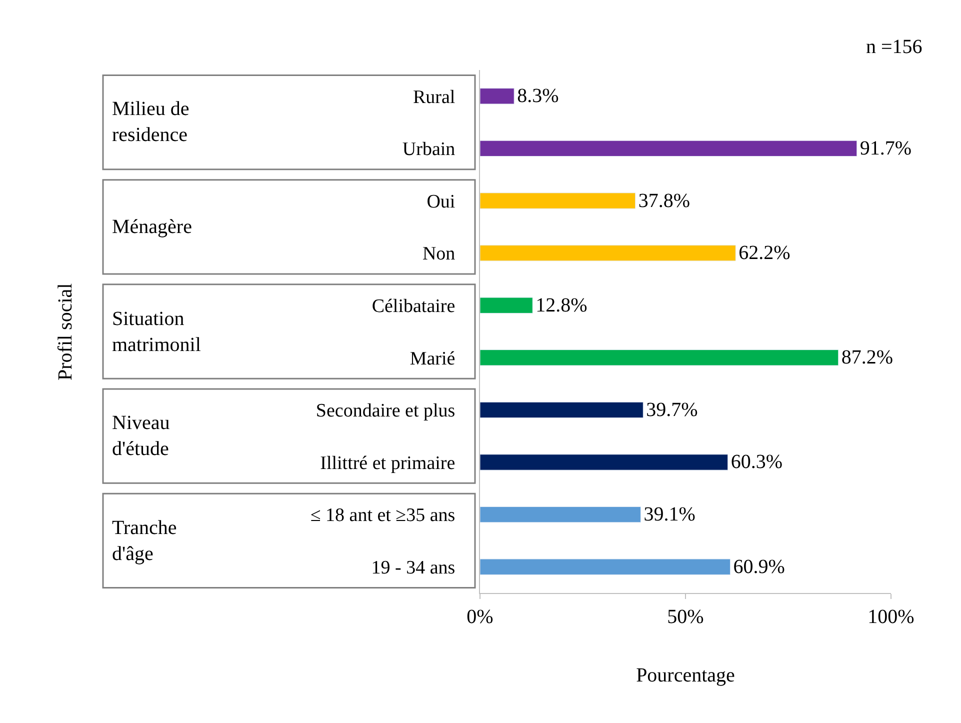 This screenshot has width=961, height=723. I want to click on text: Situation matrimonil, so click(157, 332).